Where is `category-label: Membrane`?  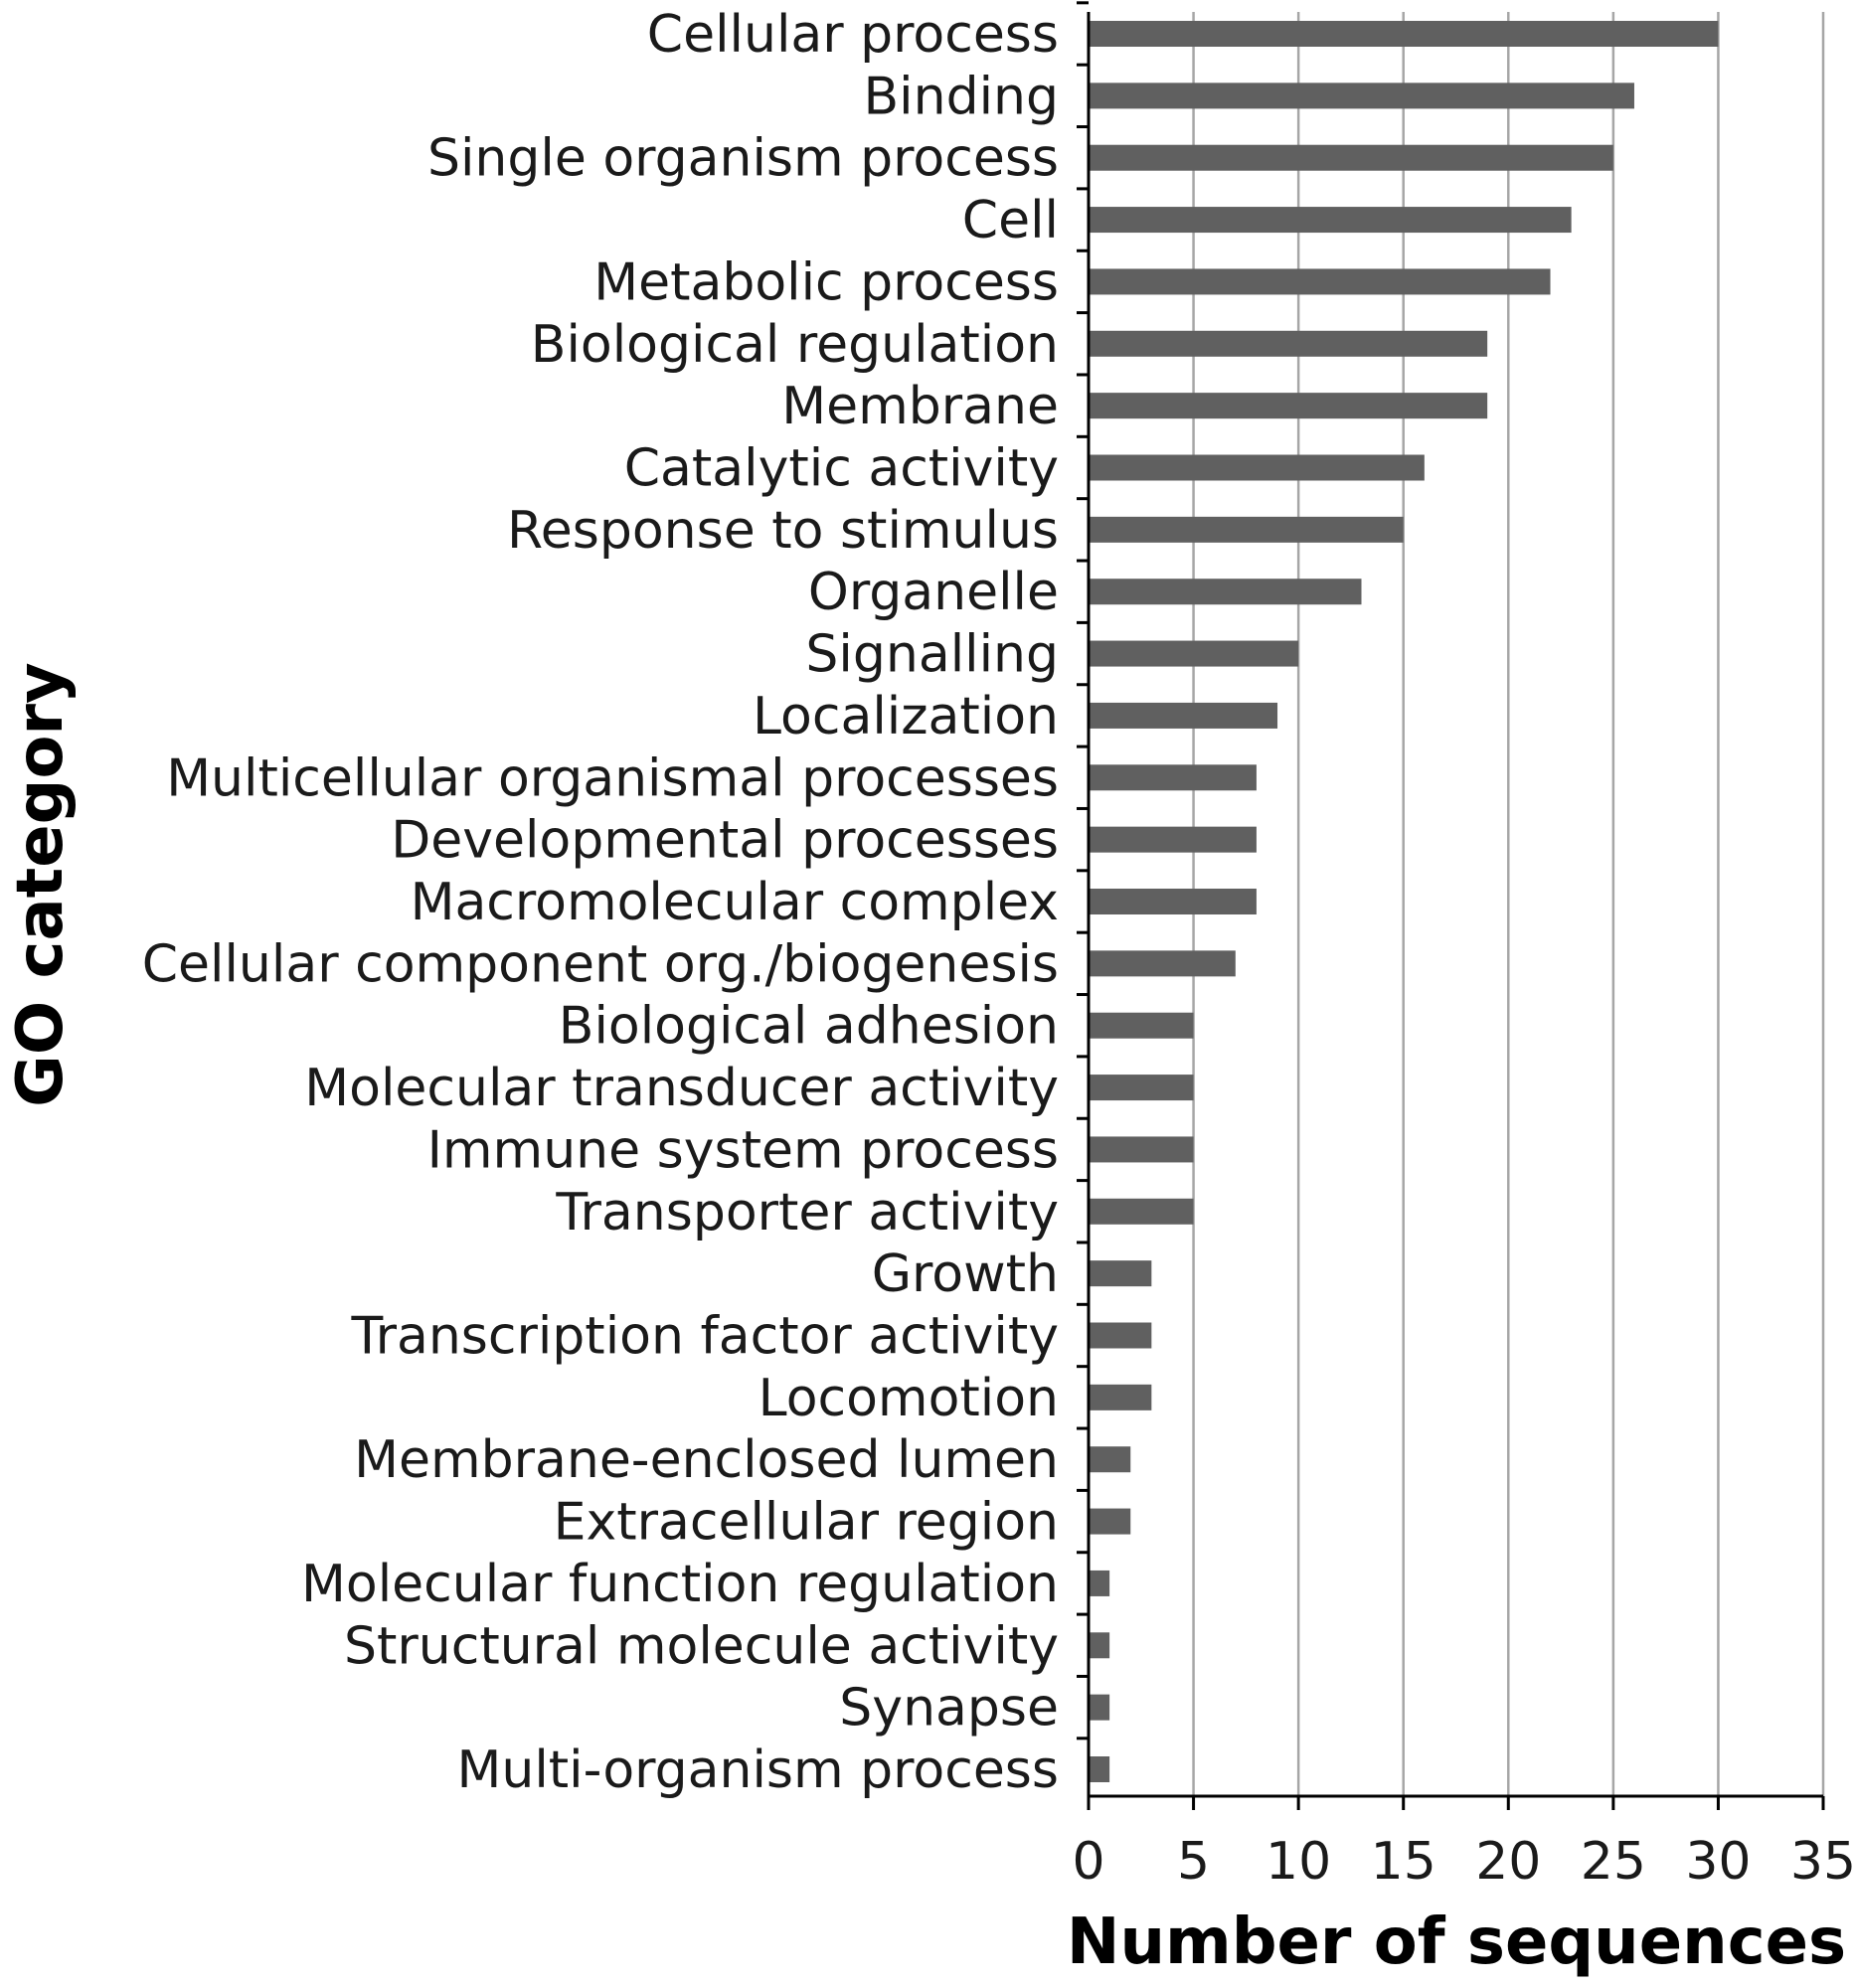 category-label: Membrane is located at coordinates (920, 406).